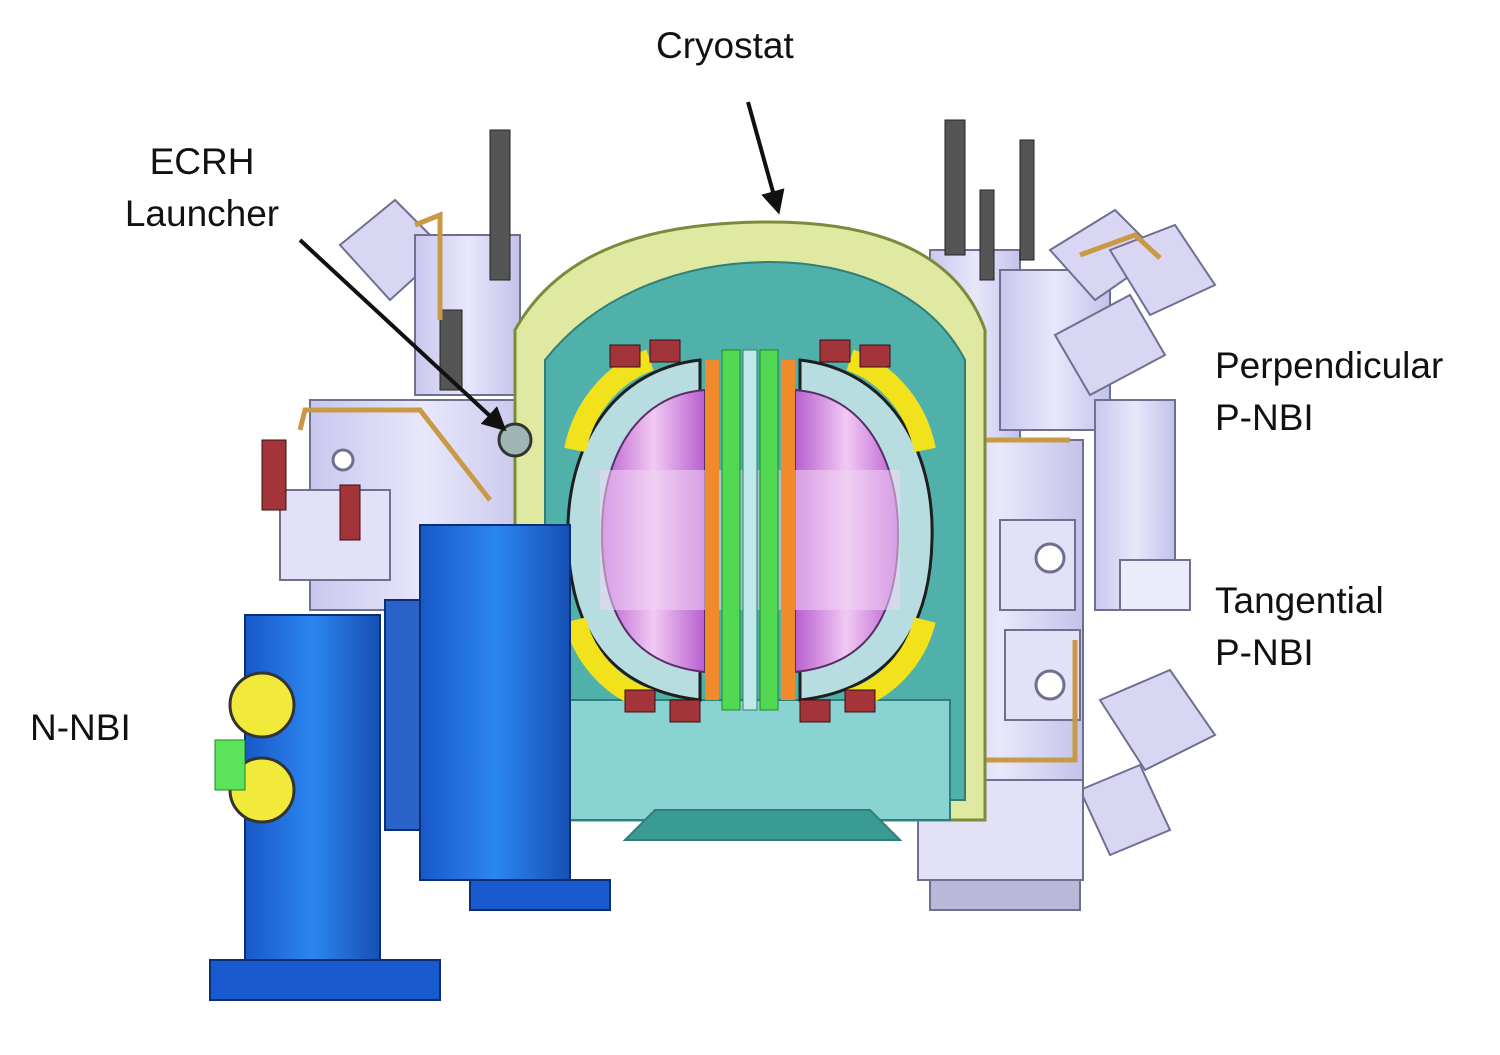 This screenshot has height=1055, width=1500. I want to click on poloidal-coils, so click(750, 531).